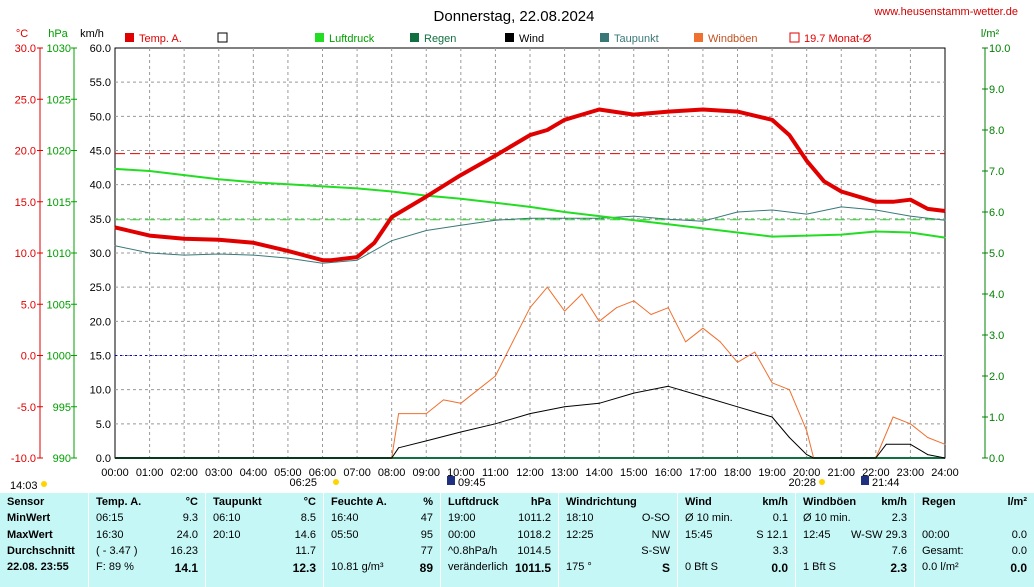  What do you see at coordinates (945, 12) in the screenshot?
I see `website-link: www.heusenstamm-wetter.de` at bounding box center [945, 12].